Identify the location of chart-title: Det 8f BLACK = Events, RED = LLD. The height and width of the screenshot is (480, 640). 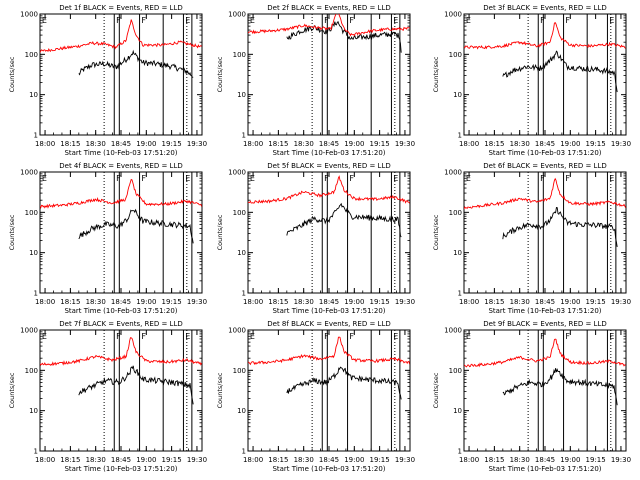
(328, 324).